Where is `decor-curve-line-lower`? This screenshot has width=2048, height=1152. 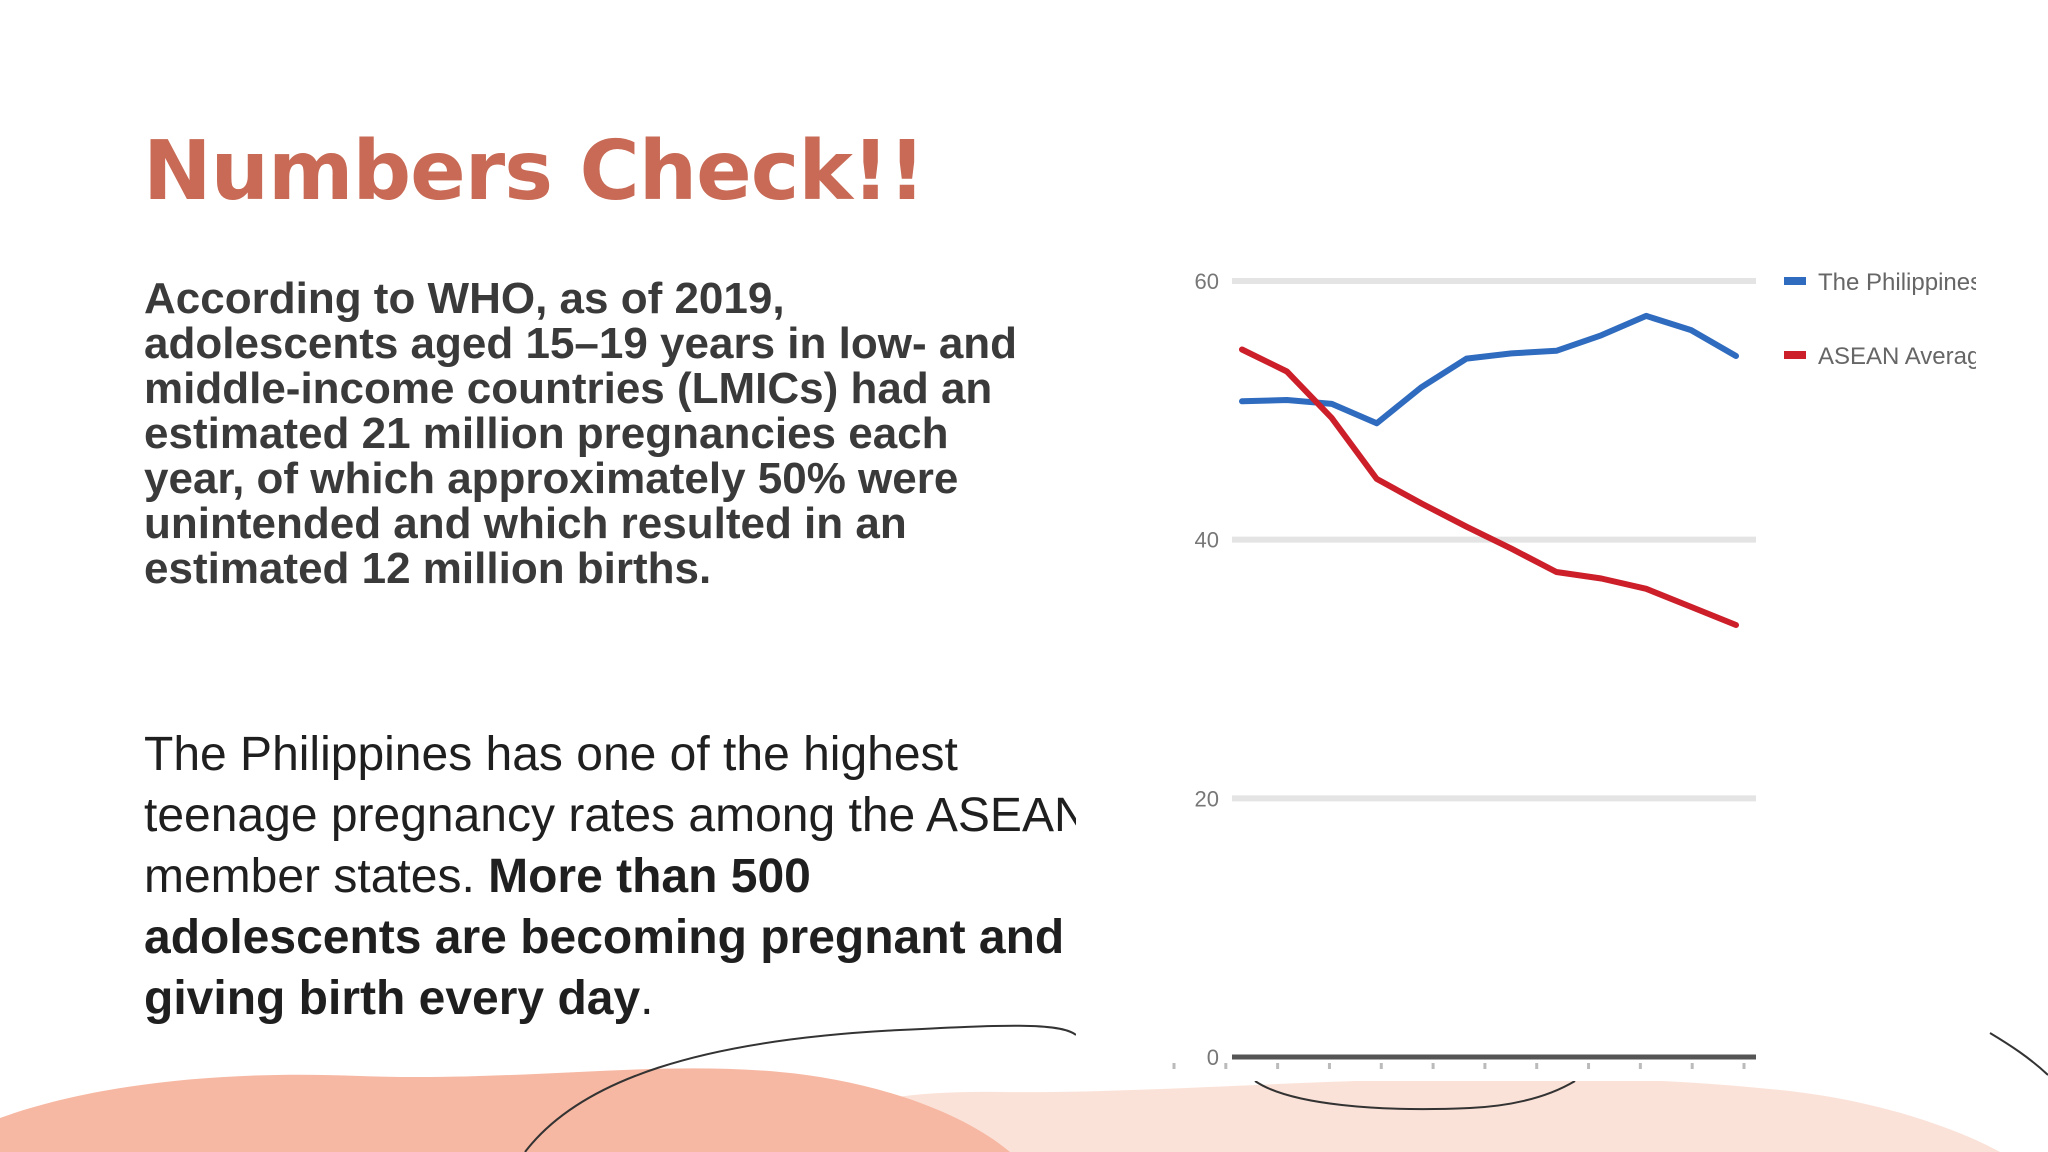 decor-curve-line-lower is located at coordinates (1415, 1095).